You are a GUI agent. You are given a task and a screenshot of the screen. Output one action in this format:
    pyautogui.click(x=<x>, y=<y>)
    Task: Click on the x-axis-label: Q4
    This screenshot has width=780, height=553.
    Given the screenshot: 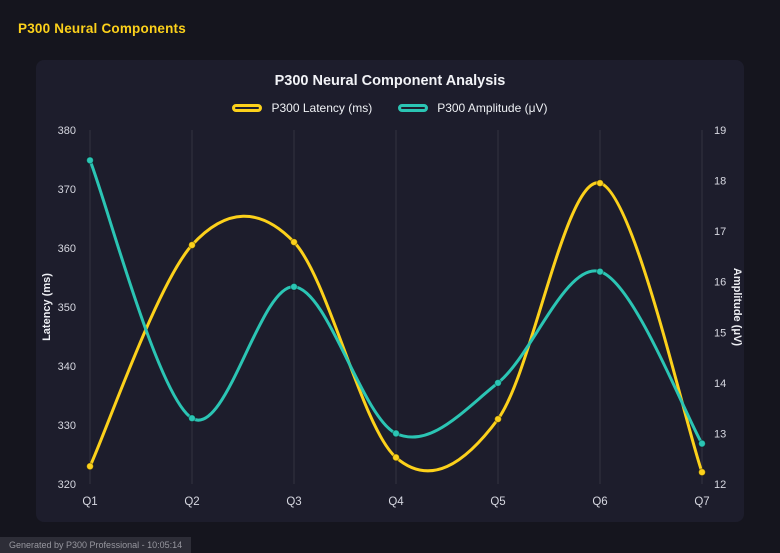 What is the action you would take?
    pyautogui.click(x=396, y=502)
    